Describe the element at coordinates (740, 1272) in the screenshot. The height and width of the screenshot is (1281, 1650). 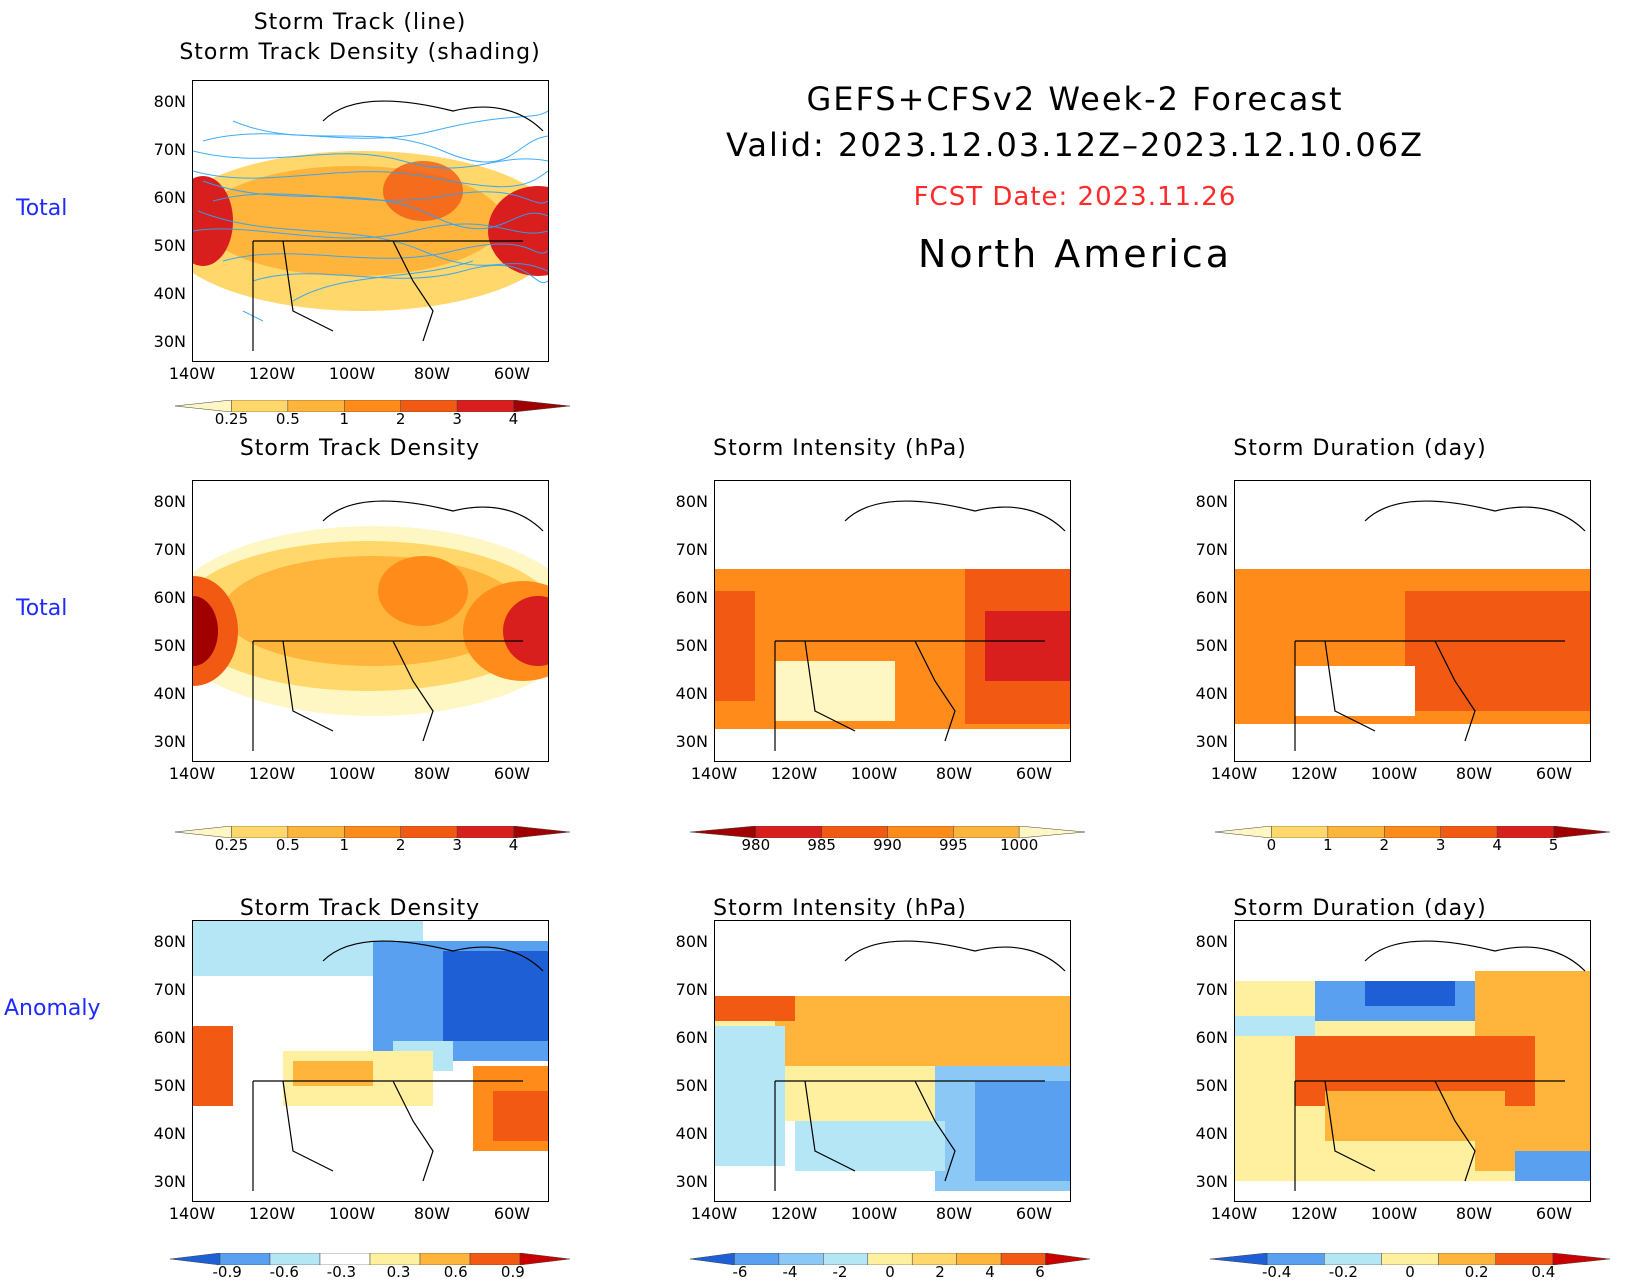
I see `colorbar-tick-label: -6` at that location.